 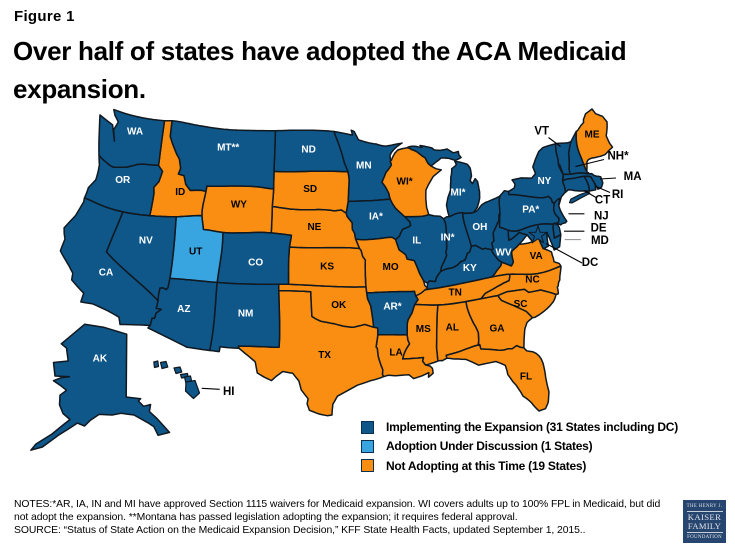 What do you see at coordinates (530, 210) in the screenshot?
I see `svg-text: PA*` at bounding box center [530, 210].